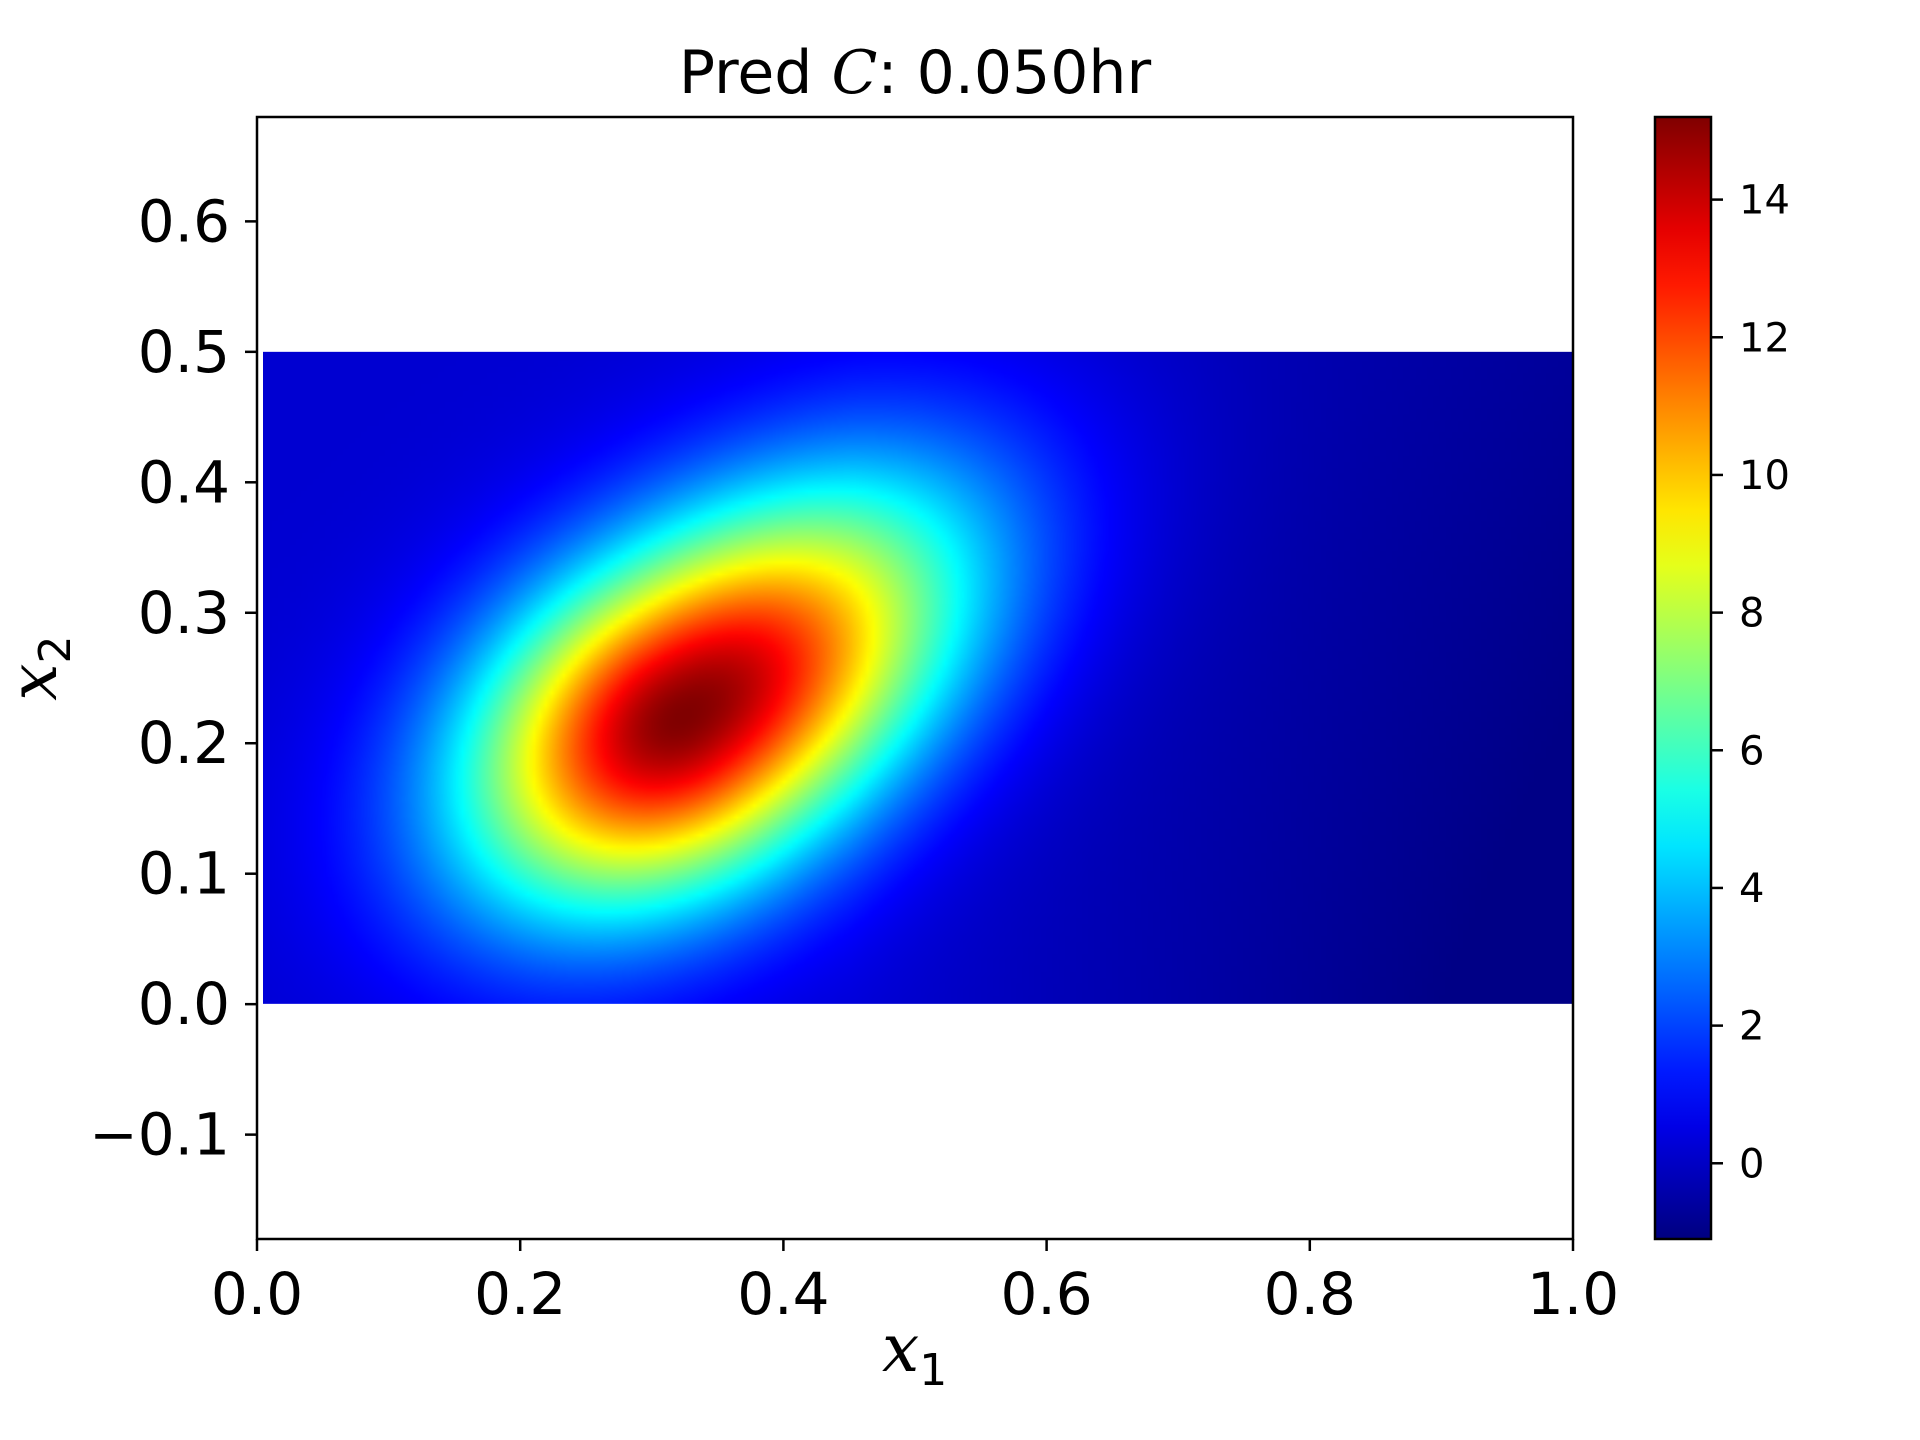  I want to click on y-tick-label: 0.5, so click(184, 352).